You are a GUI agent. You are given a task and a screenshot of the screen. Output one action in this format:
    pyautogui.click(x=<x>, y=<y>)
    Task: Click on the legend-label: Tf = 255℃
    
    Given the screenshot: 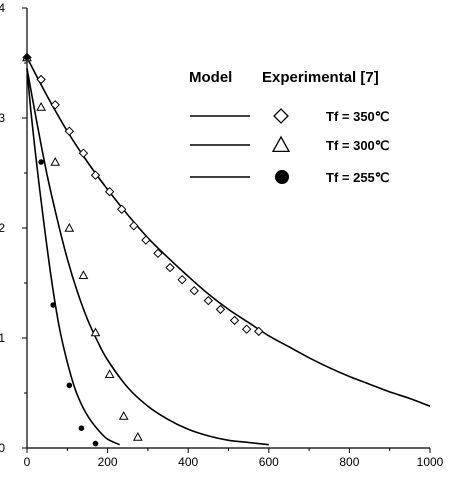 What is the action you would take?
    pyautogui.click(x=357, y=177)
    